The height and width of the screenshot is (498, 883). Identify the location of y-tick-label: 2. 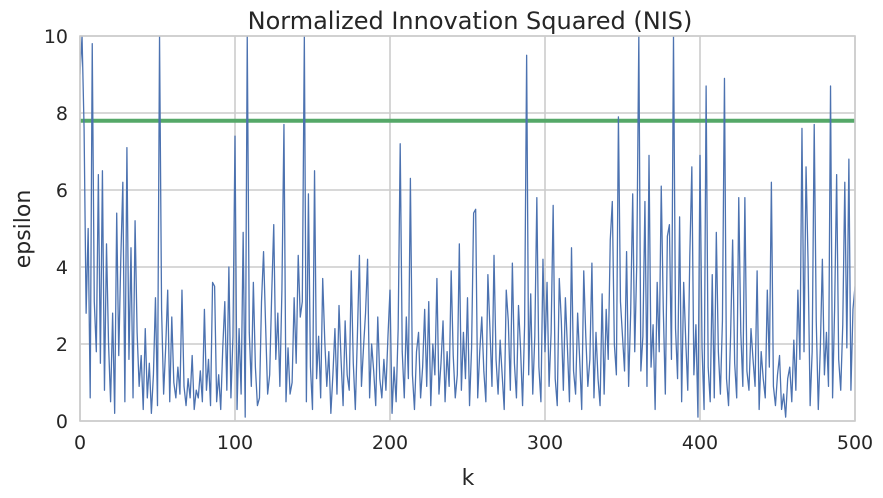
(62, 345).